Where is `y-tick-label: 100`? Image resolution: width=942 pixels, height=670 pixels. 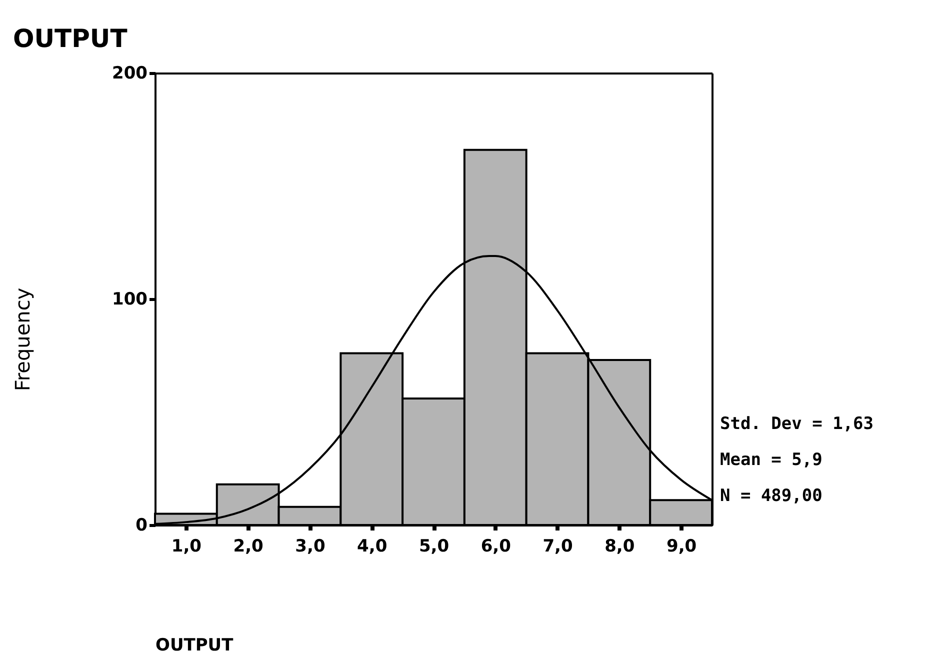 y-tick-label: 100 is located at coordinates (130, 300).